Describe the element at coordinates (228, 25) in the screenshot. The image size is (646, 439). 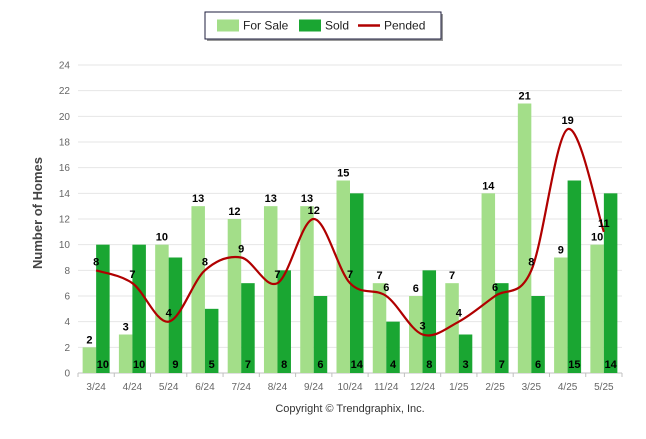
I see `legend-for-sale-swatch` at that location.